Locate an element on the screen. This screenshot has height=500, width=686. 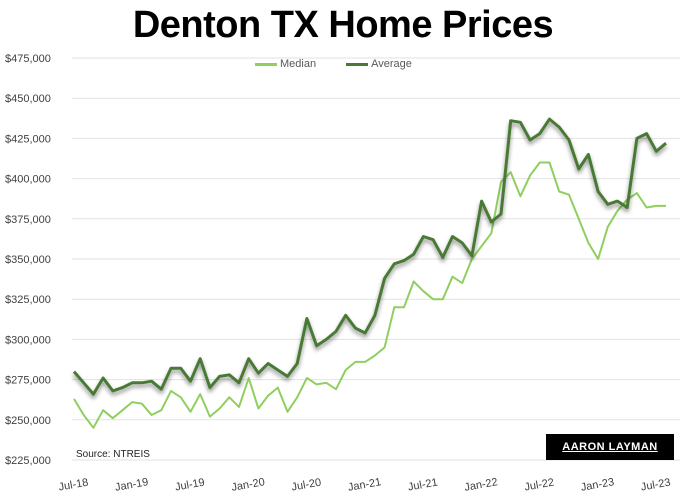
y-tick-label: $475,000 is located at coordinates (28, 59).